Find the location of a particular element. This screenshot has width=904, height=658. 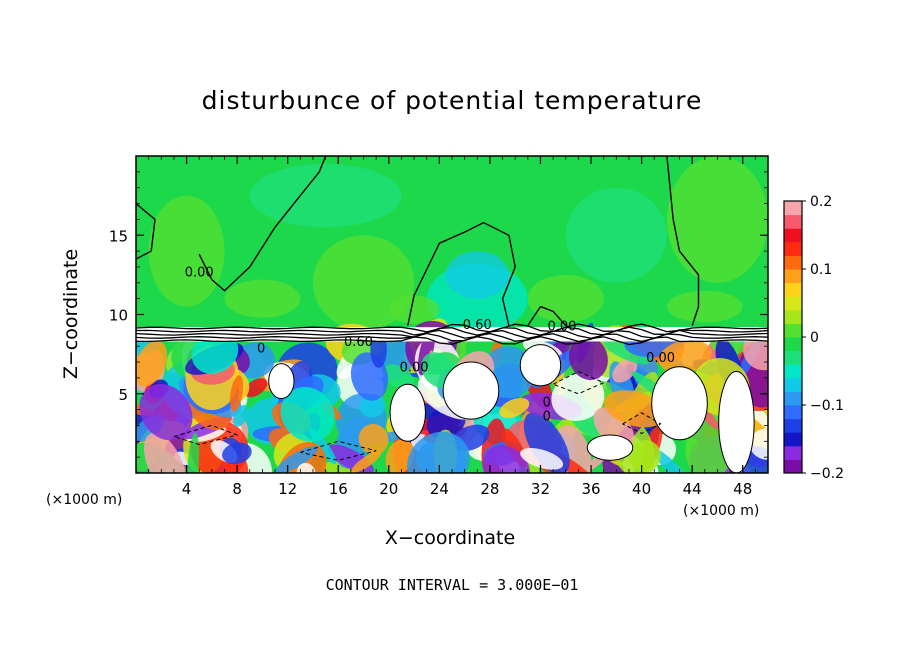

colorbar-tick-label: −0.1 is located at coordinates (827, 406).